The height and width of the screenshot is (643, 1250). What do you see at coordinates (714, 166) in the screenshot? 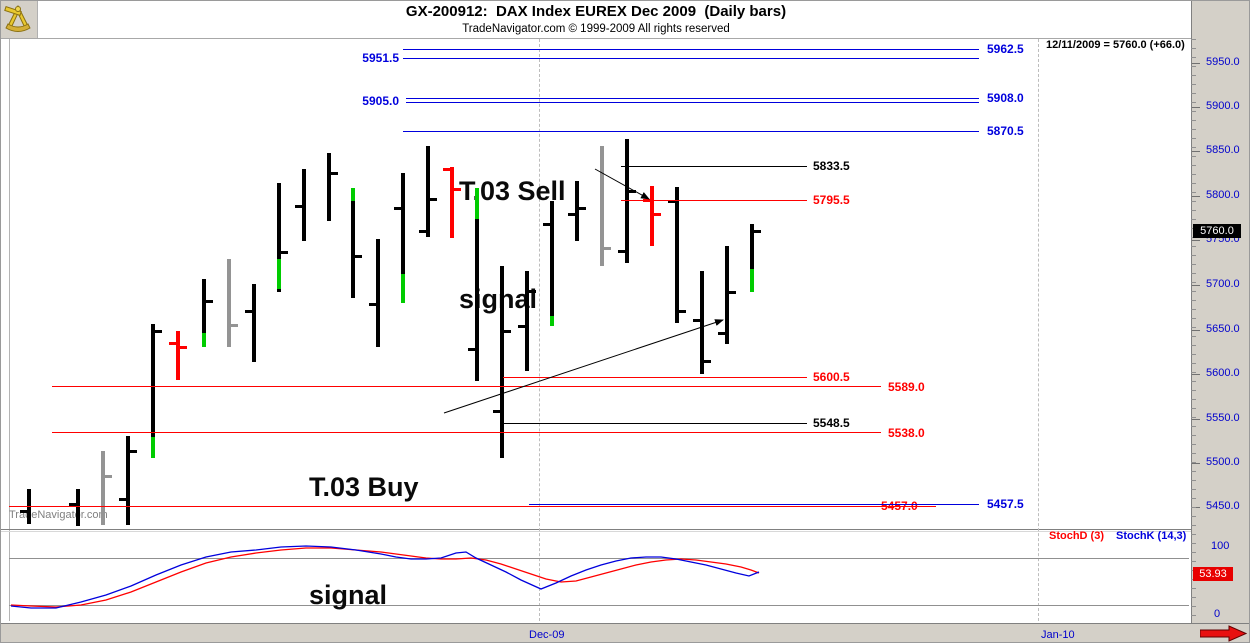
I see `price-level-line-5833.5` at bounding box center [714, 166].